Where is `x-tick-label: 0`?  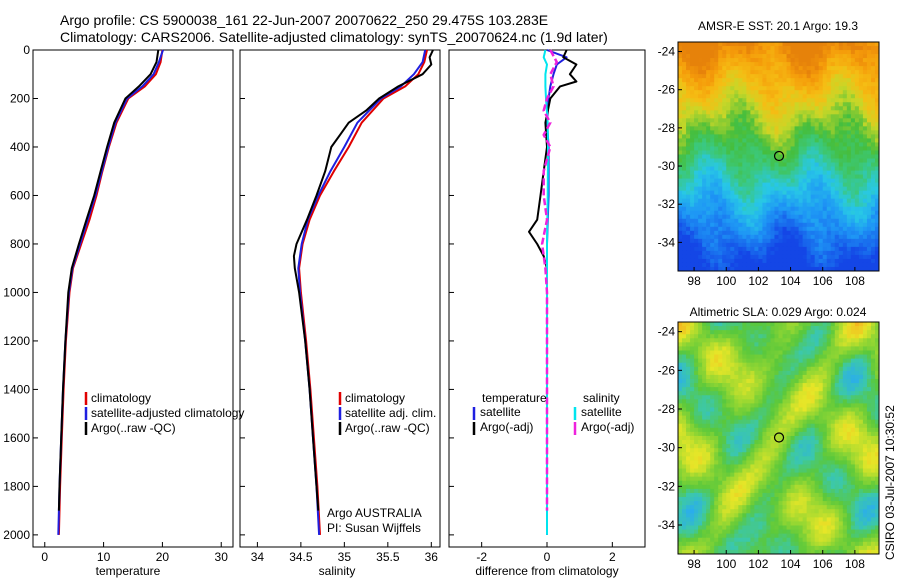
x-tick-label: 0 is located at coordinates (547, 557).